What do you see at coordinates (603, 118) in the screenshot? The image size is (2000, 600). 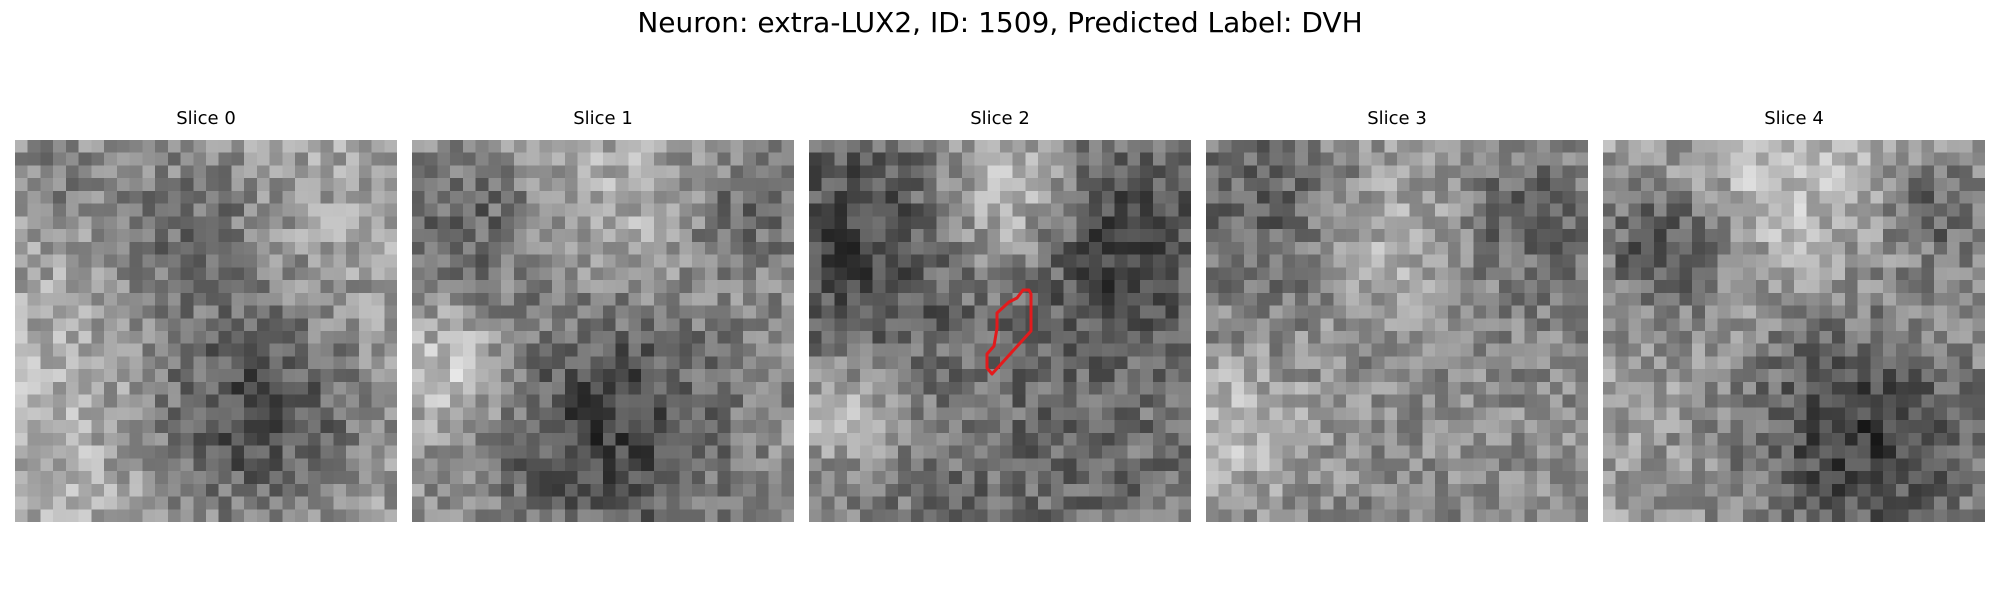 I see `slice-title-1: Slice 1` at bounding box center [603, 118].